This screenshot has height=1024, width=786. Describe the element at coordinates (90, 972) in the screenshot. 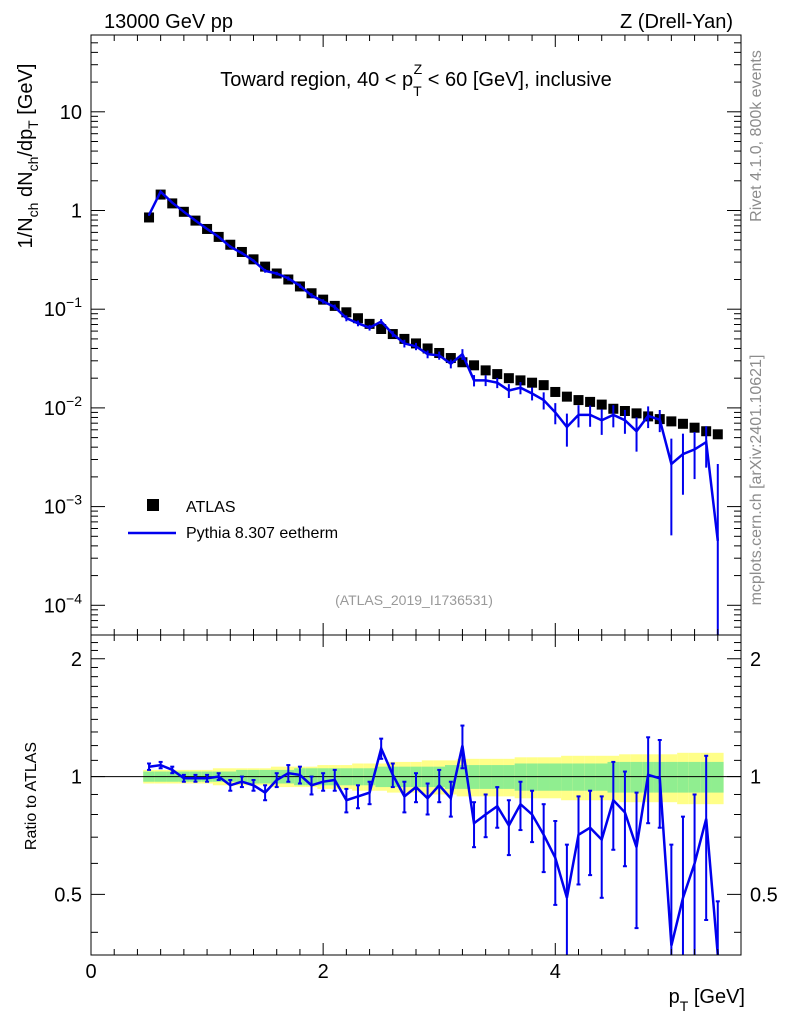

I see `x-tick-label-0: 0` at that location.